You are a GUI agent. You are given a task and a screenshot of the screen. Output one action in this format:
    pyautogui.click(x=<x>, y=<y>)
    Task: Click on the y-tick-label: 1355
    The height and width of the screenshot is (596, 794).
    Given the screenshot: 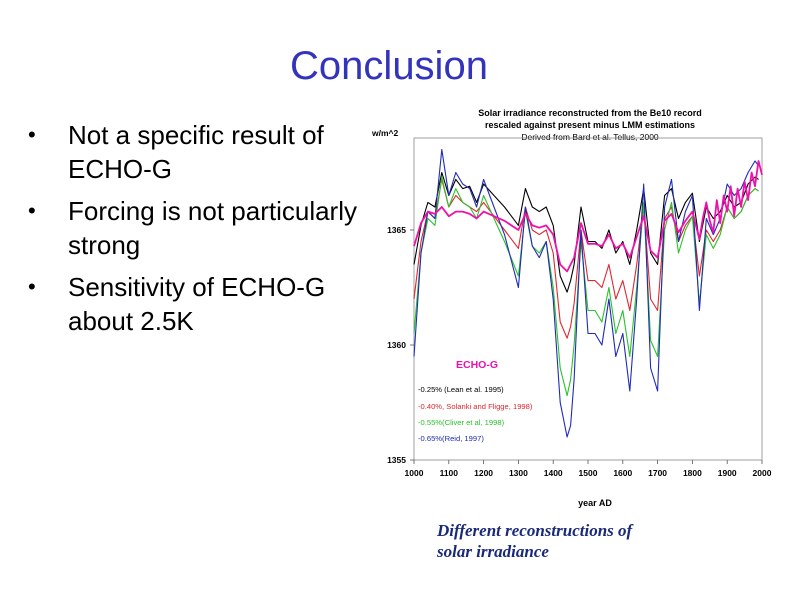 What is the action you would take?
    pyautogui.click(x=396, y=460)
    